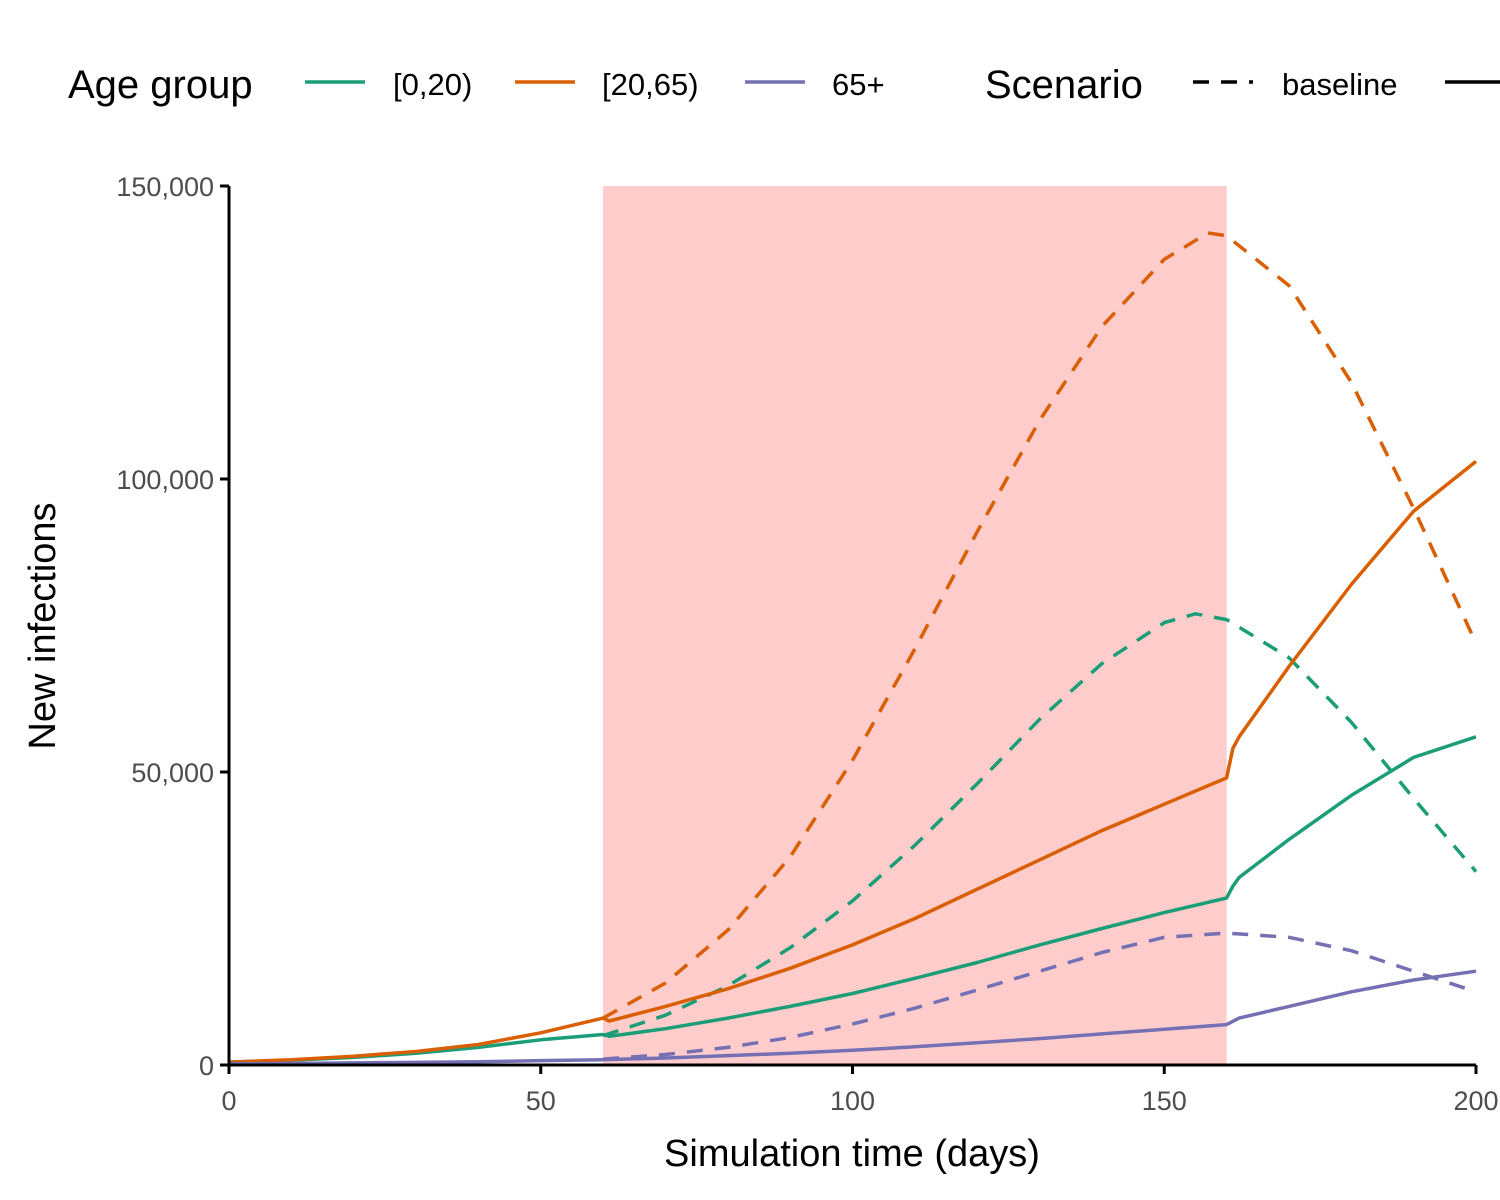 This screenshot has height=1200, width=1500. Describe the element at coordinates (1064, 85) in the screenshot. I see `legend-title-scenario: Scenario` at that location.